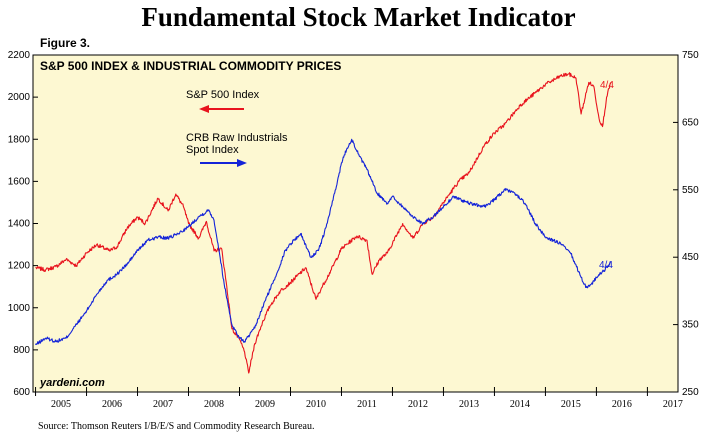 Image resolution: width=717 pixels, height=442 pixels. What do you see at coordinates (358, 17) in the screenshot?
I see `page-title: Fundamental Stock Market Indicator` at bounding box center [358, 17].